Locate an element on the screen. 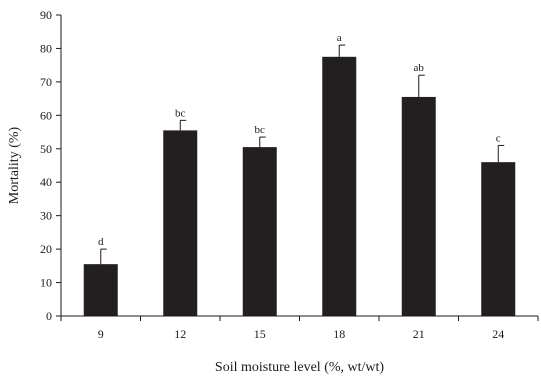  x-axis-ticks: 9 12 15 18 21 24 is located at coordinates (299, 328).